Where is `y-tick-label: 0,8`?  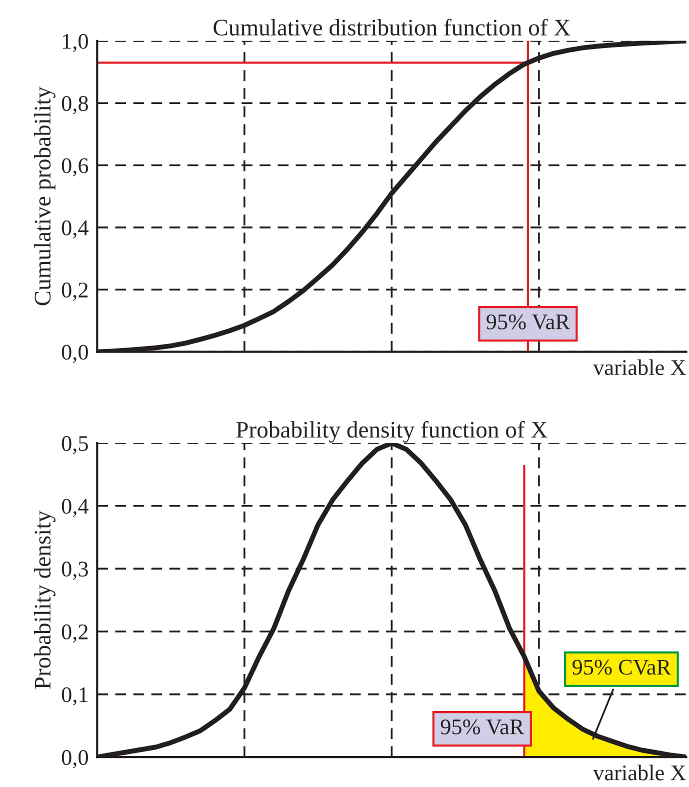 y-tick-label: 0,8 is located at coordinates (75, 105).